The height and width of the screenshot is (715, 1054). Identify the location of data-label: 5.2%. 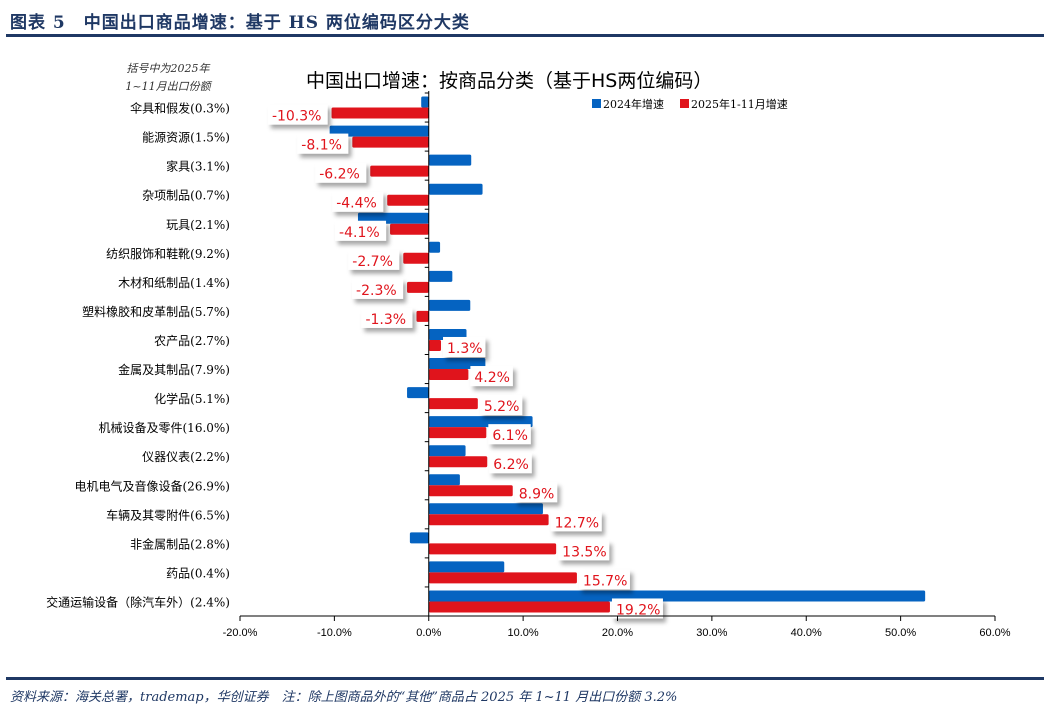
(502, 407).